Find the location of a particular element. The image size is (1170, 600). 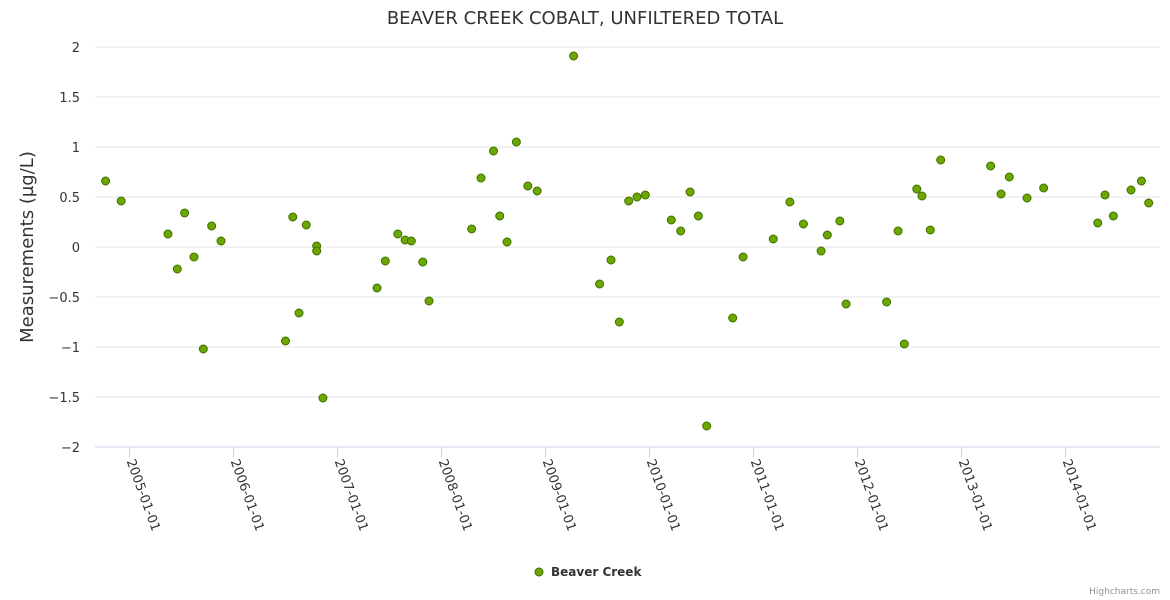

y-tick-label: −1.5 is located at coordinates (64, 398).